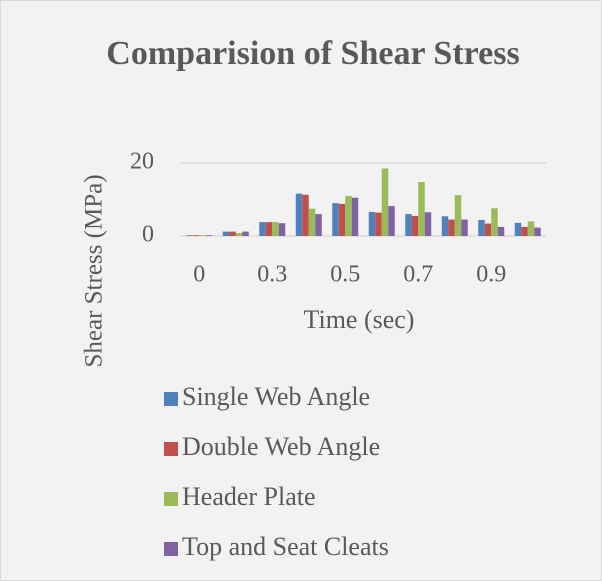  Describe the element at coordinates (199, 275) in the screenshot. I see `x-tick-label: 0` at that location.